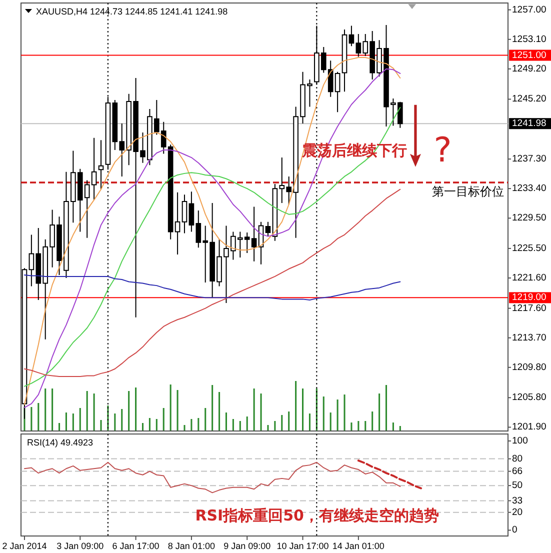 This screenshot has width=551, height=553. I want to click on x-tick-label: 9 Jan 09:00, so click(247, 546).